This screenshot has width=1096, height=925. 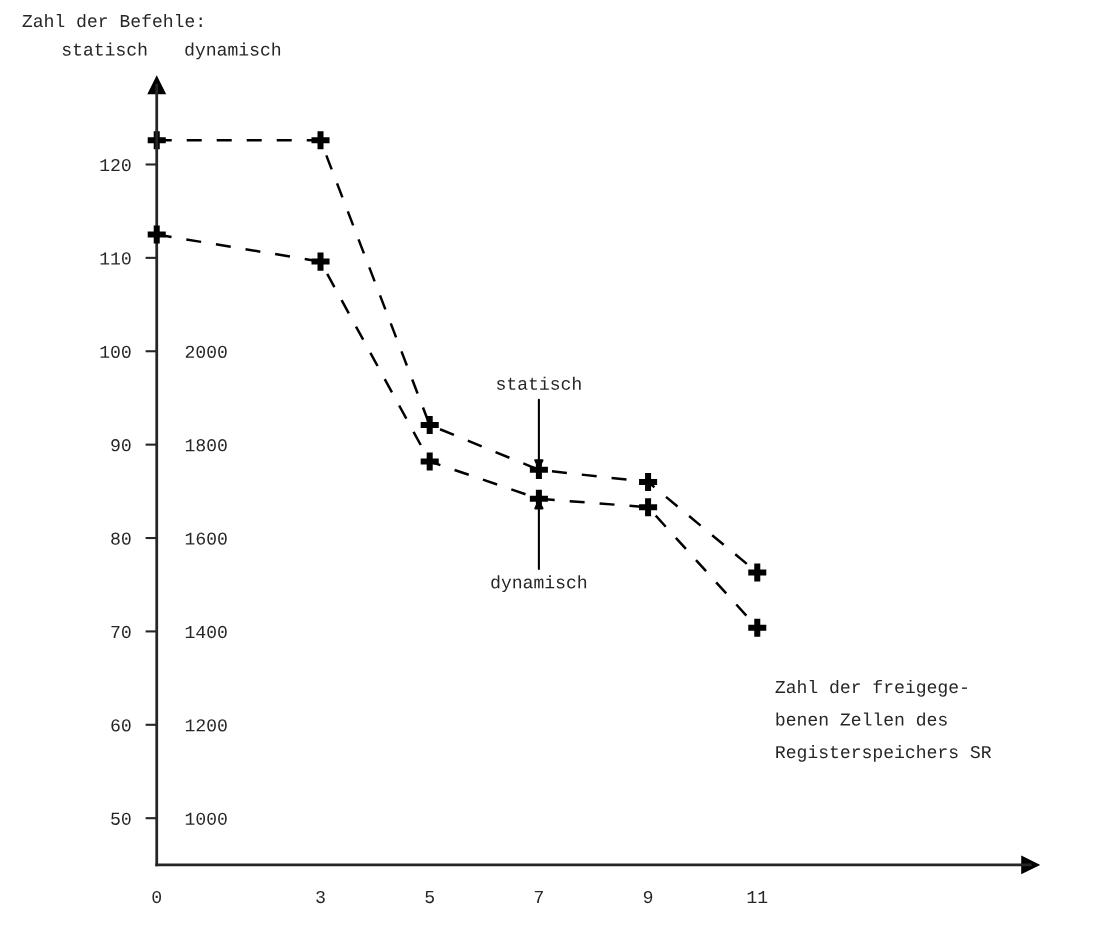 What do you see at coordinates (121, 725) in the screenshot?
I see `y-tick-label: 60` at bounding box center [121, 725].